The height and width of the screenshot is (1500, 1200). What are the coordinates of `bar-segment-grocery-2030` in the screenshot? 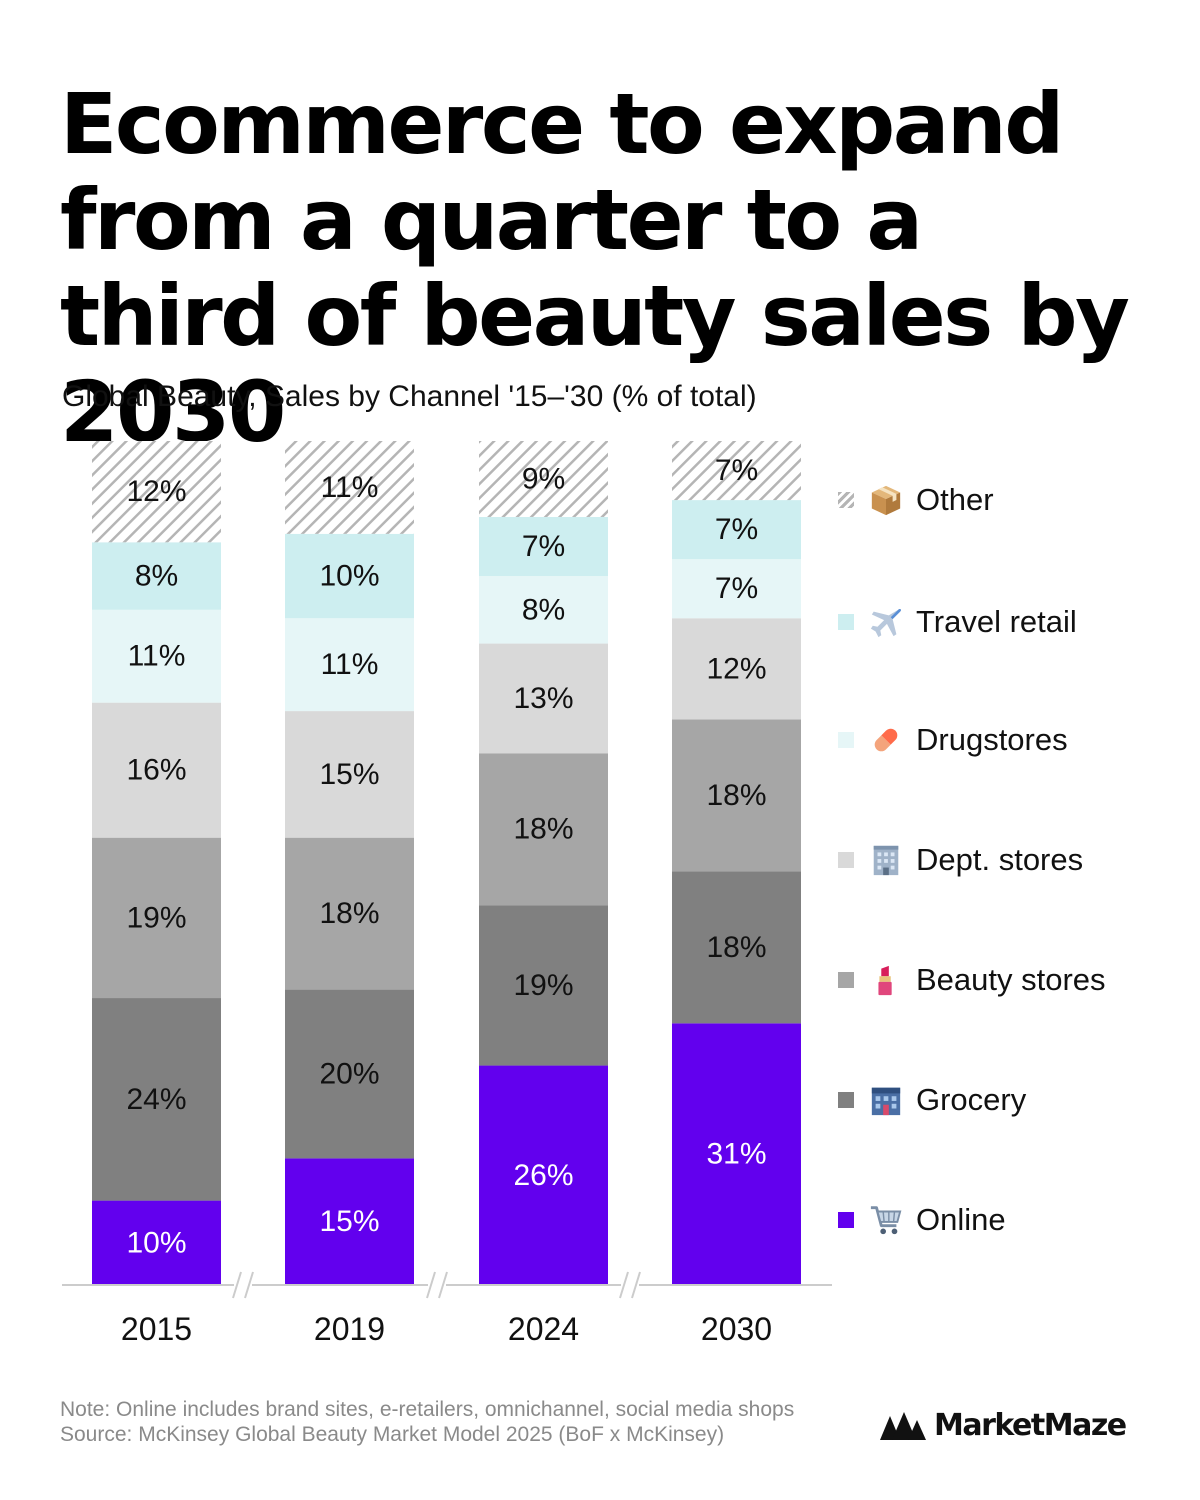 It's located at (736, 947).